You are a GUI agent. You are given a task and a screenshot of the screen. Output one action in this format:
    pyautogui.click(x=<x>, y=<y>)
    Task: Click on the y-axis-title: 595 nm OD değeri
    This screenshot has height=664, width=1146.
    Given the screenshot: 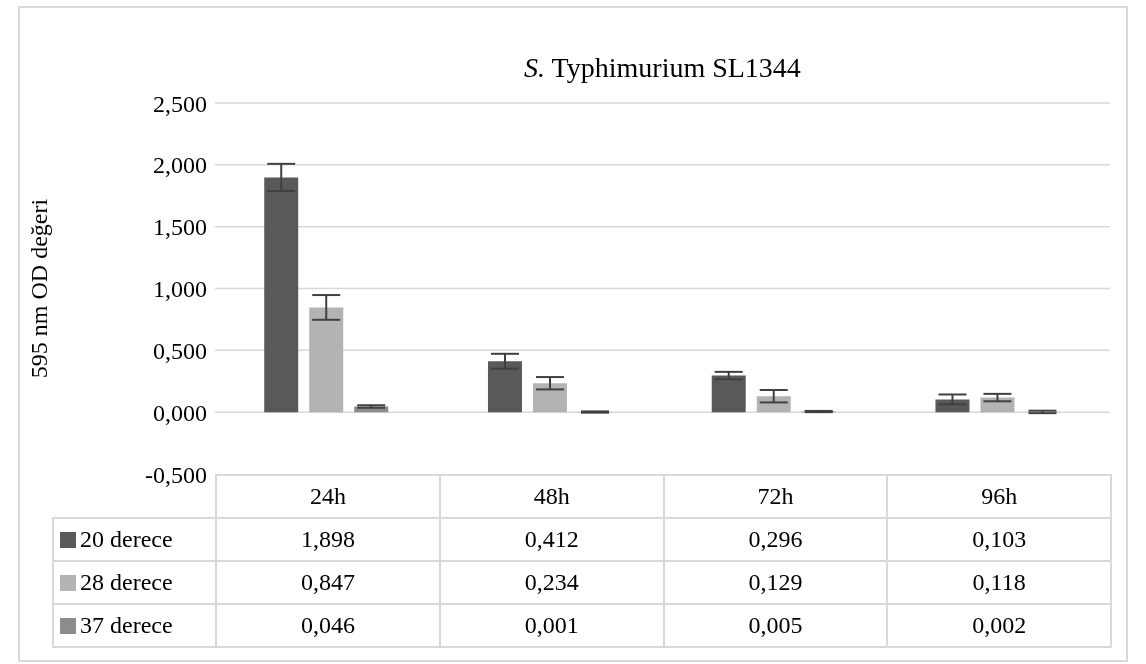 What is the action you would take?
    pyautogui.click(x=38, y=288)
    